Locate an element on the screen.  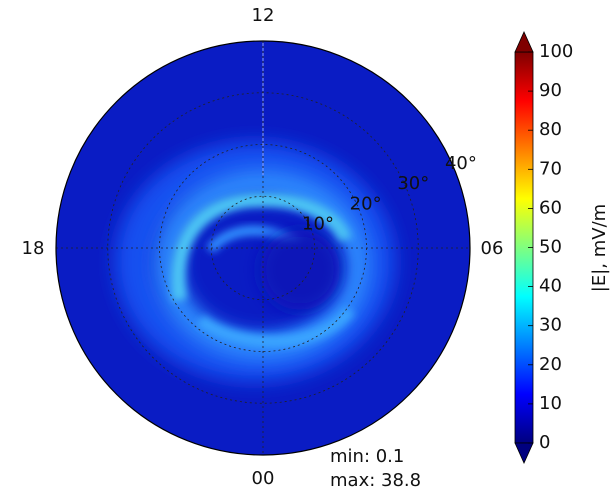
grid-ring is located at coordinates (263, 248).